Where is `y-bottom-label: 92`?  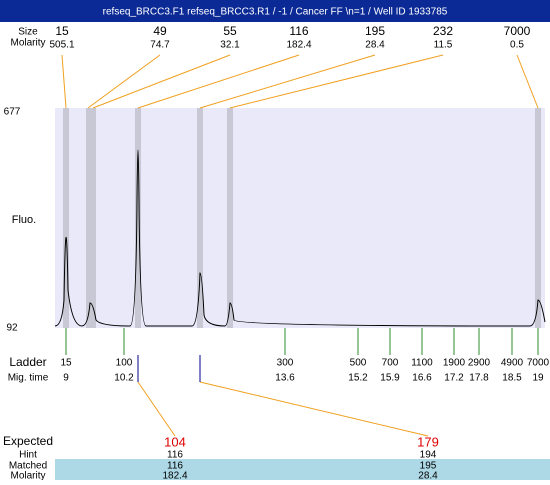 y-bottom-label: 92 is located at coordinates (12, 328).